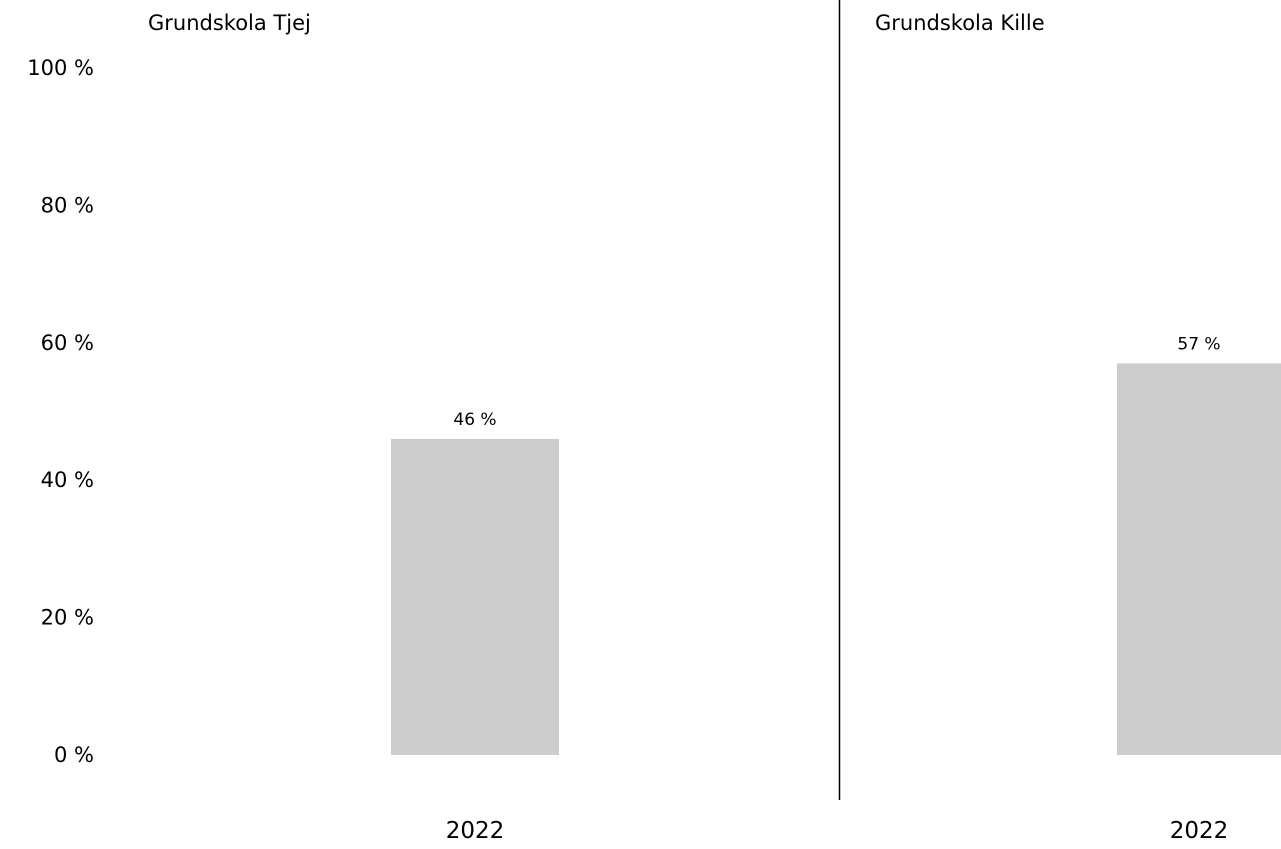 Image resolution: width=1281 pixels, height=849 pixels. What do you see at coordinates (74, 755) in the screenshot?
I see `y-tick-label: 0 %` at bounding box center [74, 755].